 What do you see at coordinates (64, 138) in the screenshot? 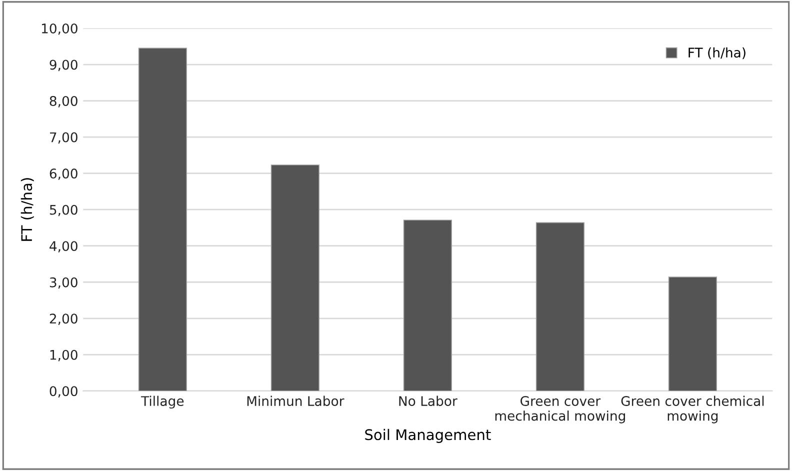
I see `y-tick-label: 7,00` at bounding box center [64, 138].